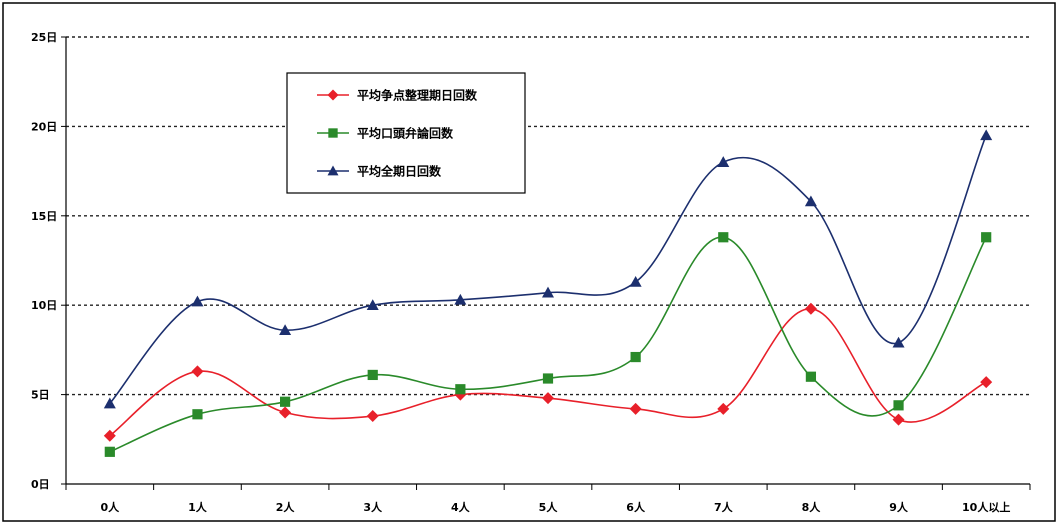  I want to click on y-tick-label: 15日, so click(44, 216).